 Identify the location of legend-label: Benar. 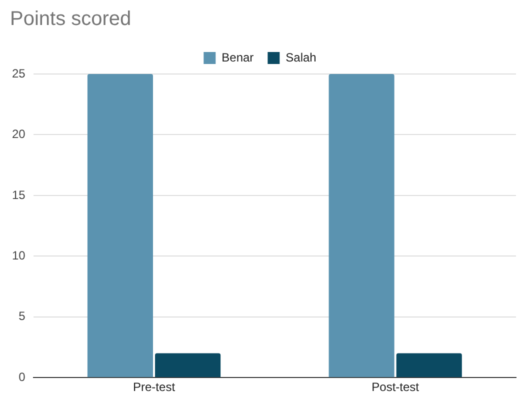
(238, 57).